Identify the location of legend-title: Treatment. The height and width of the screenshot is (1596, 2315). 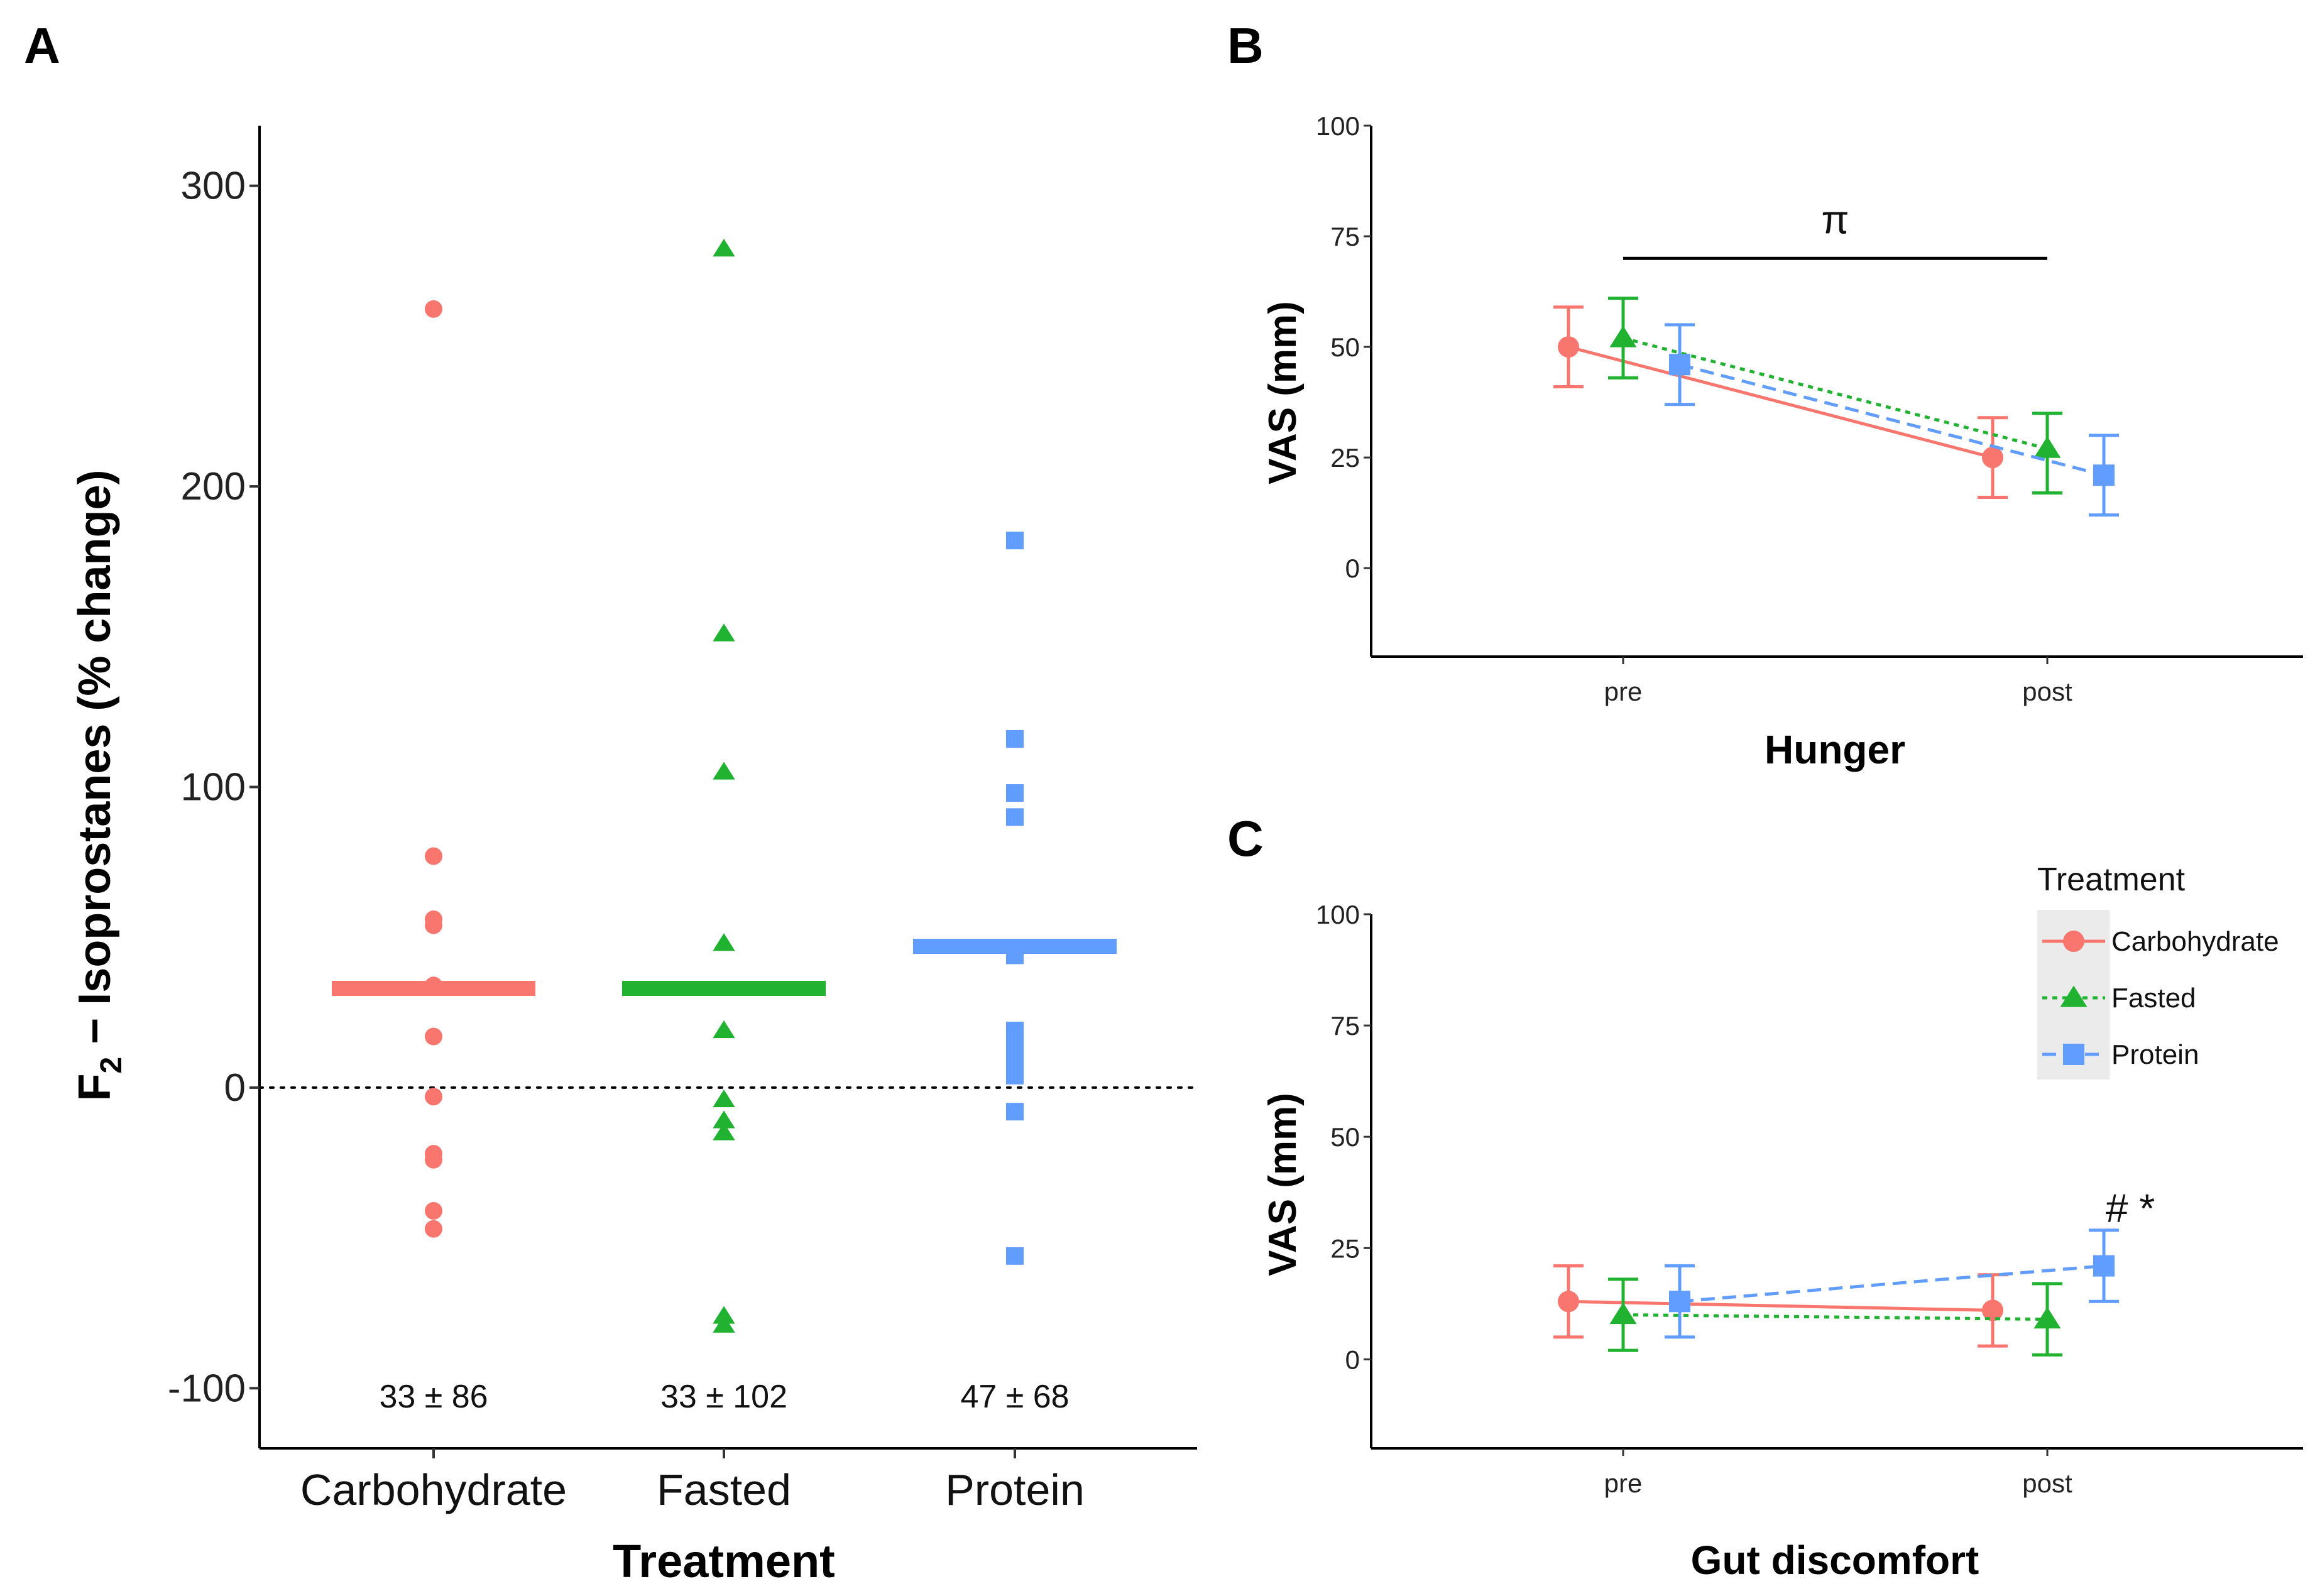
(2111, 879).